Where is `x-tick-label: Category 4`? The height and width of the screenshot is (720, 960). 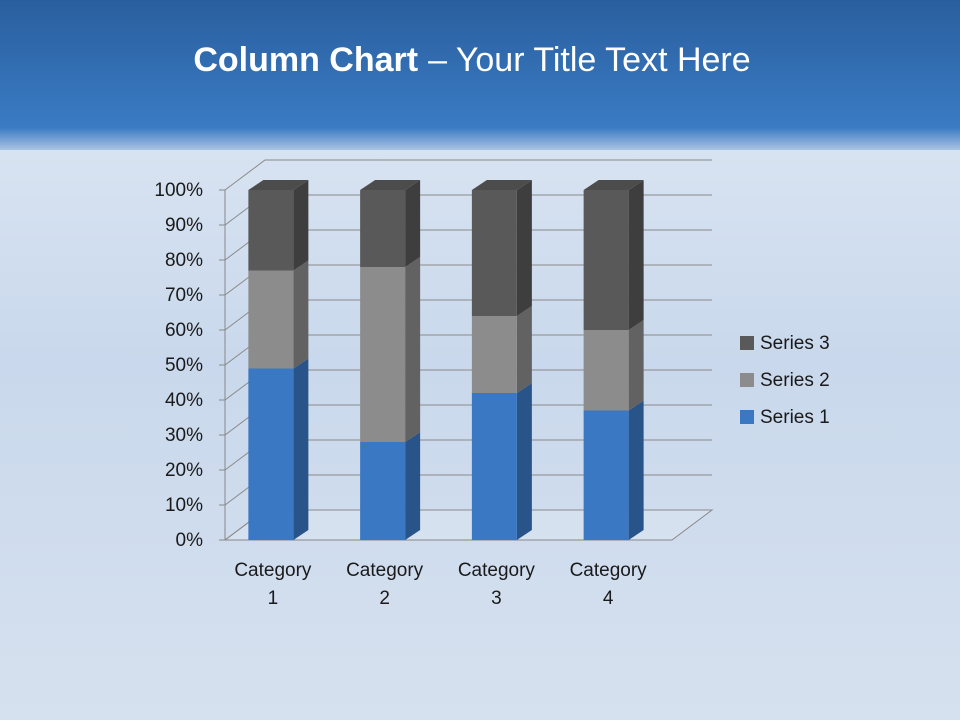 x-tick-label: Category 4 is located at coordinates (609, 584).